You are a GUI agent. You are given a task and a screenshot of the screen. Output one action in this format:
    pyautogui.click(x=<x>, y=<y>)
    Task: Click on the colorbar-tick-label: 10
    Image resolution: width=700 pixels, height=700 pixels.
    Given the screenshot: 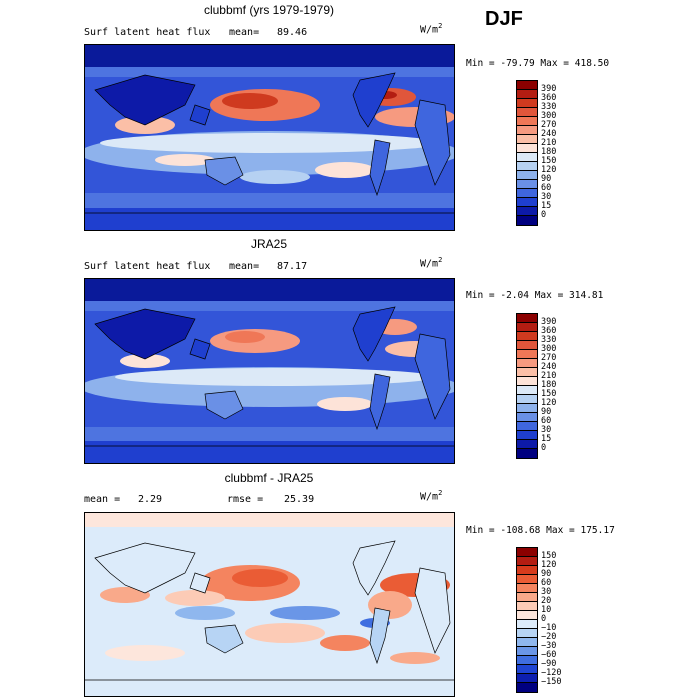 What is the action you would take?
    pyautogui.click(x=546, y=610)
    